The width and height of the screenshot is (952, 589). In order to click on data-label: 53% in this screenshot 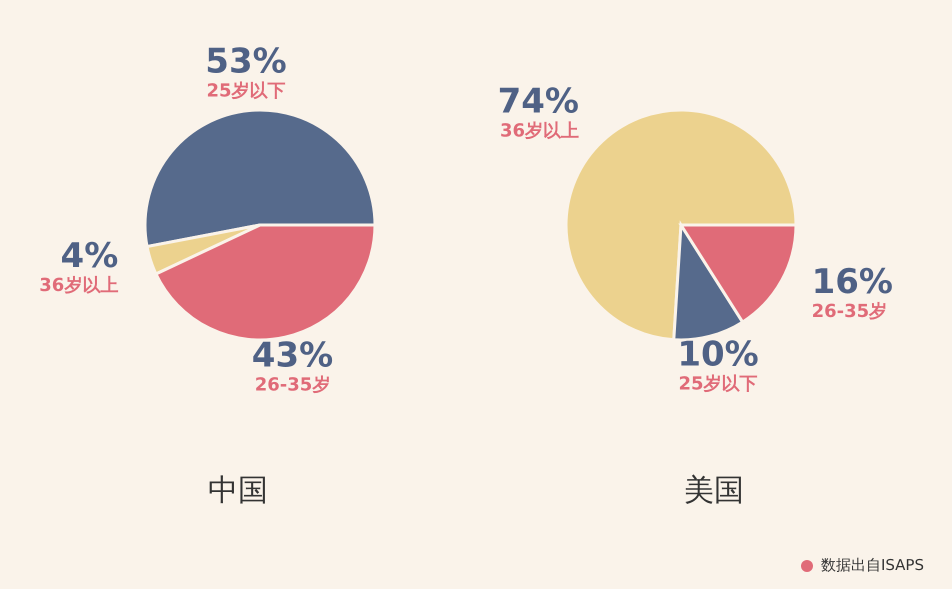, I will do `click(246, 62)`.